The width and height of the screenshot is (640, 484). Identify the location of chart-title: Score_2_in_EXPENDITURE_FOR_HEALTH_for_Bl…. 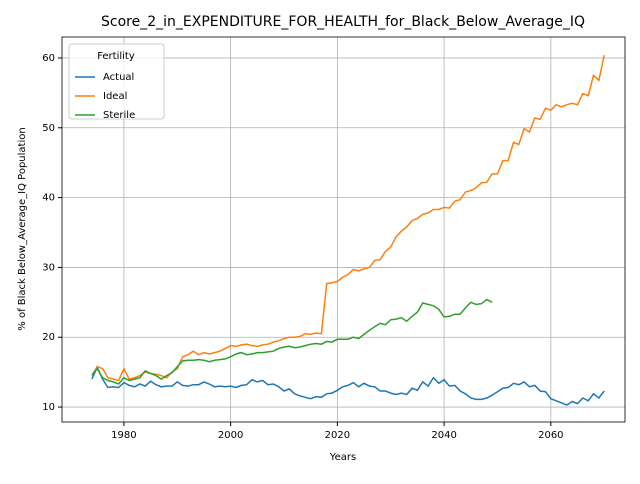
(343, 22).